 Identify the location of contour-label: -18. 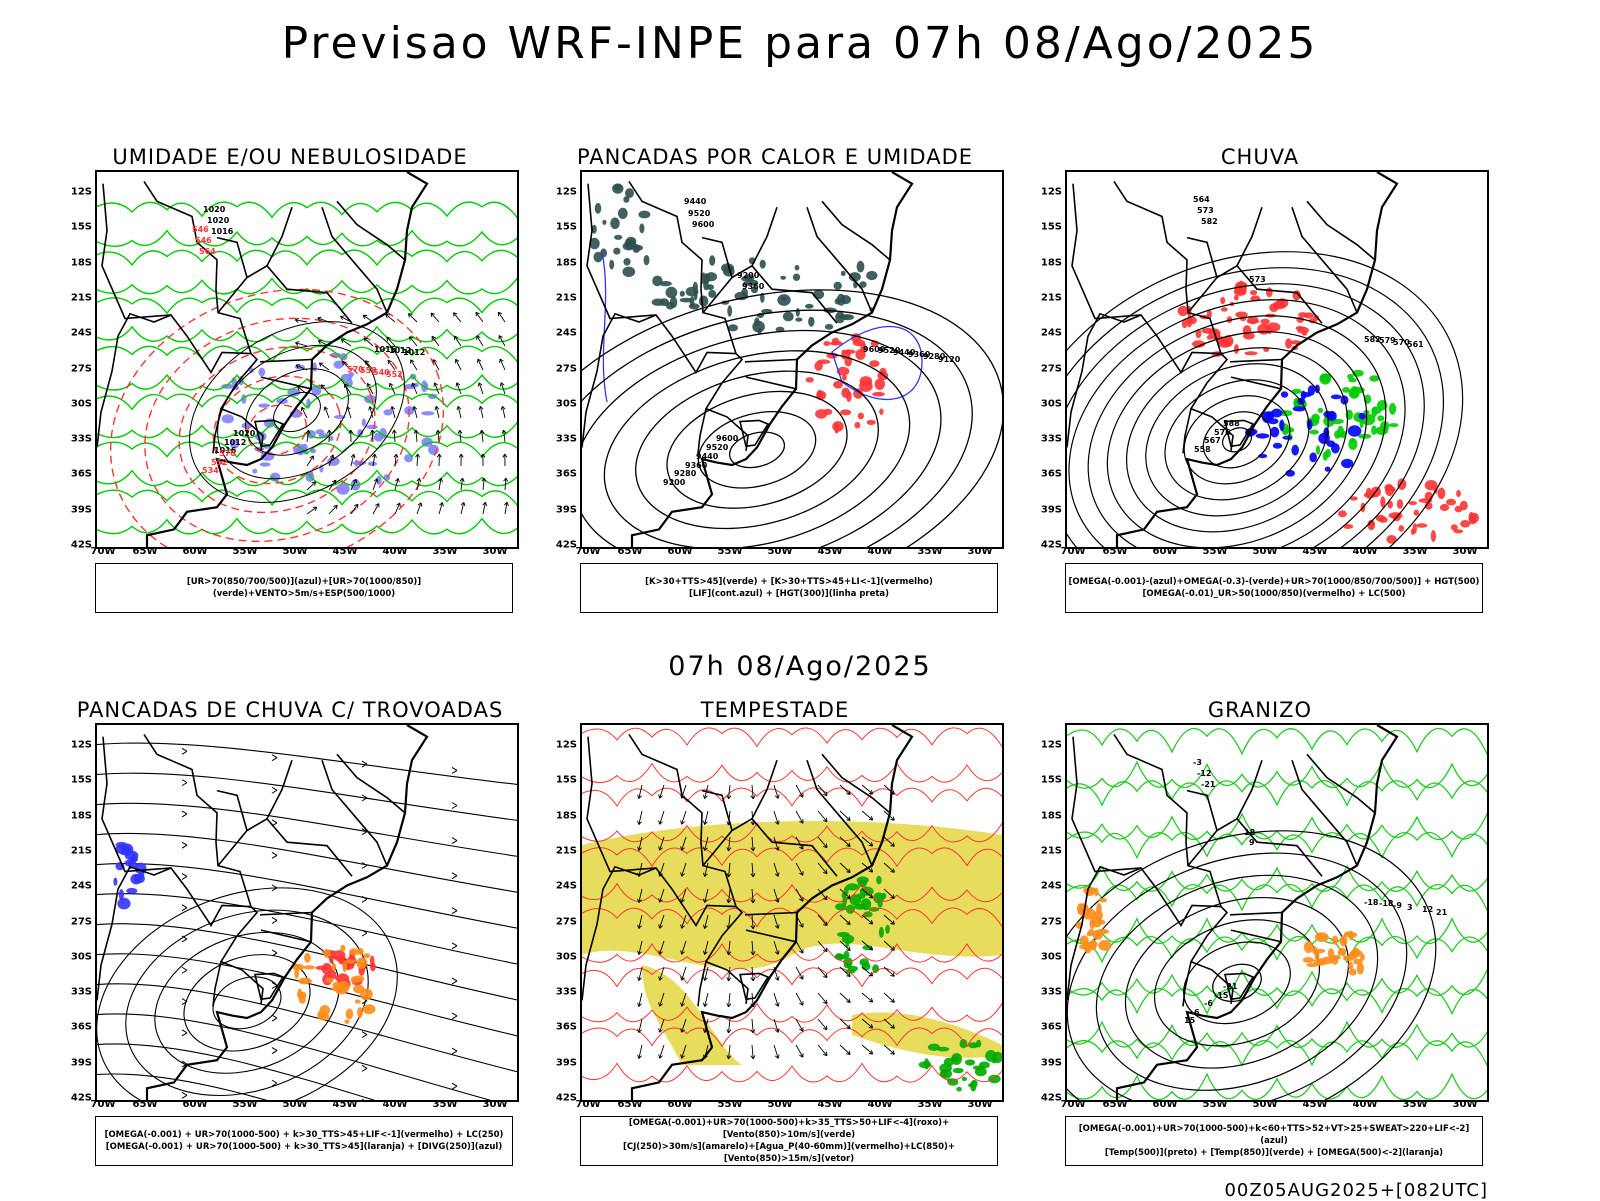
(1371, 902).